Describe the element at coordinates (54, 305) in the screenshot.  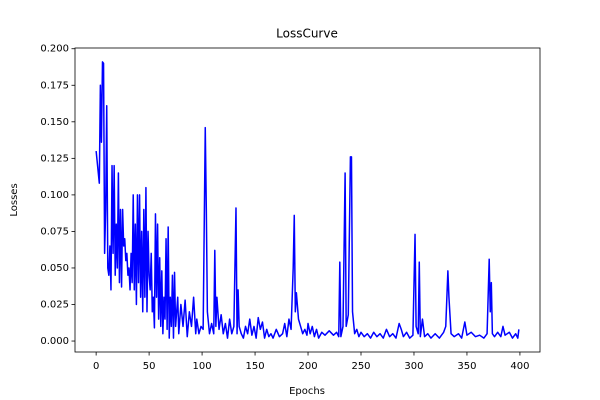
I see `y-tick-label: 0.025` at that location.